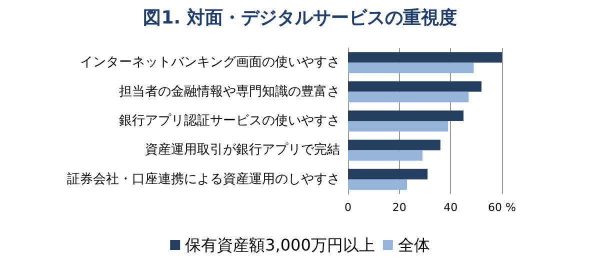 The height and width of the screenshot is (260, 600). Describe the element at coordinates (502, 207) in the screenshot. I see `x-tick-label: 60 %` at that location.